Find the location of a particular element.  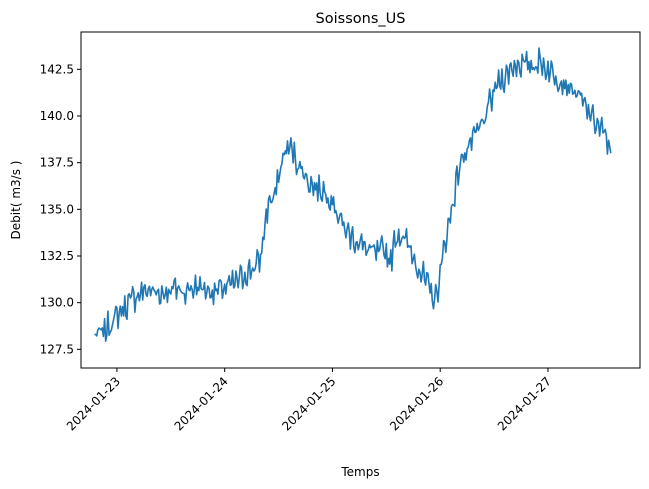

y-tick-label: 135.0 is located at coordinates (57, 209).